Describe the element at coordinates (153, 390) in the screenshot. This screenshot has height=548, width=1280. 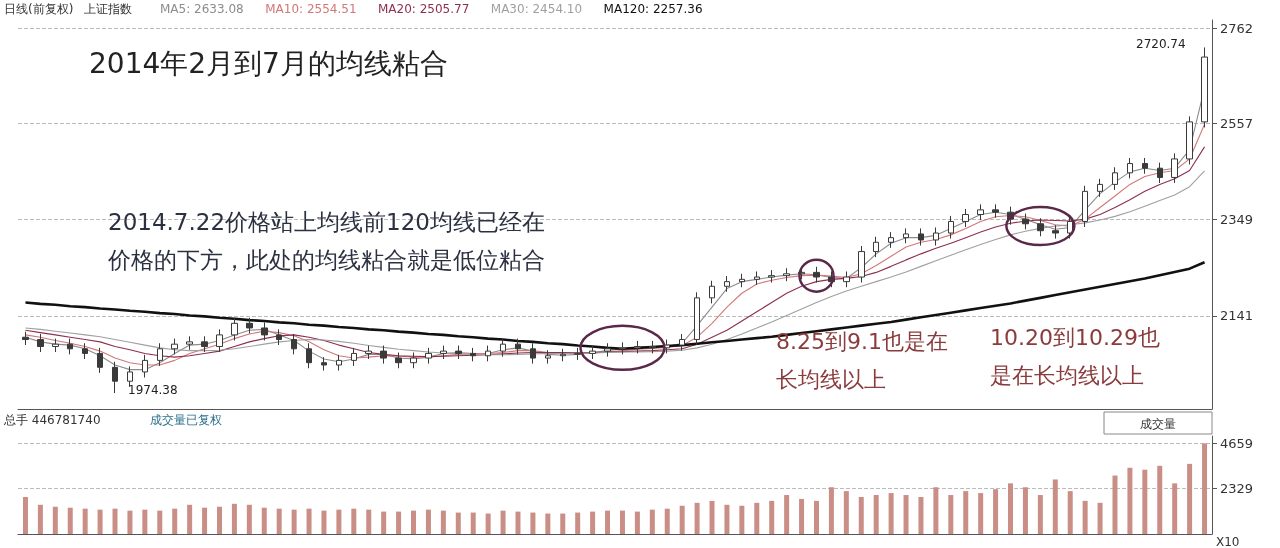
I see `annotation: 1974.38` at that location.